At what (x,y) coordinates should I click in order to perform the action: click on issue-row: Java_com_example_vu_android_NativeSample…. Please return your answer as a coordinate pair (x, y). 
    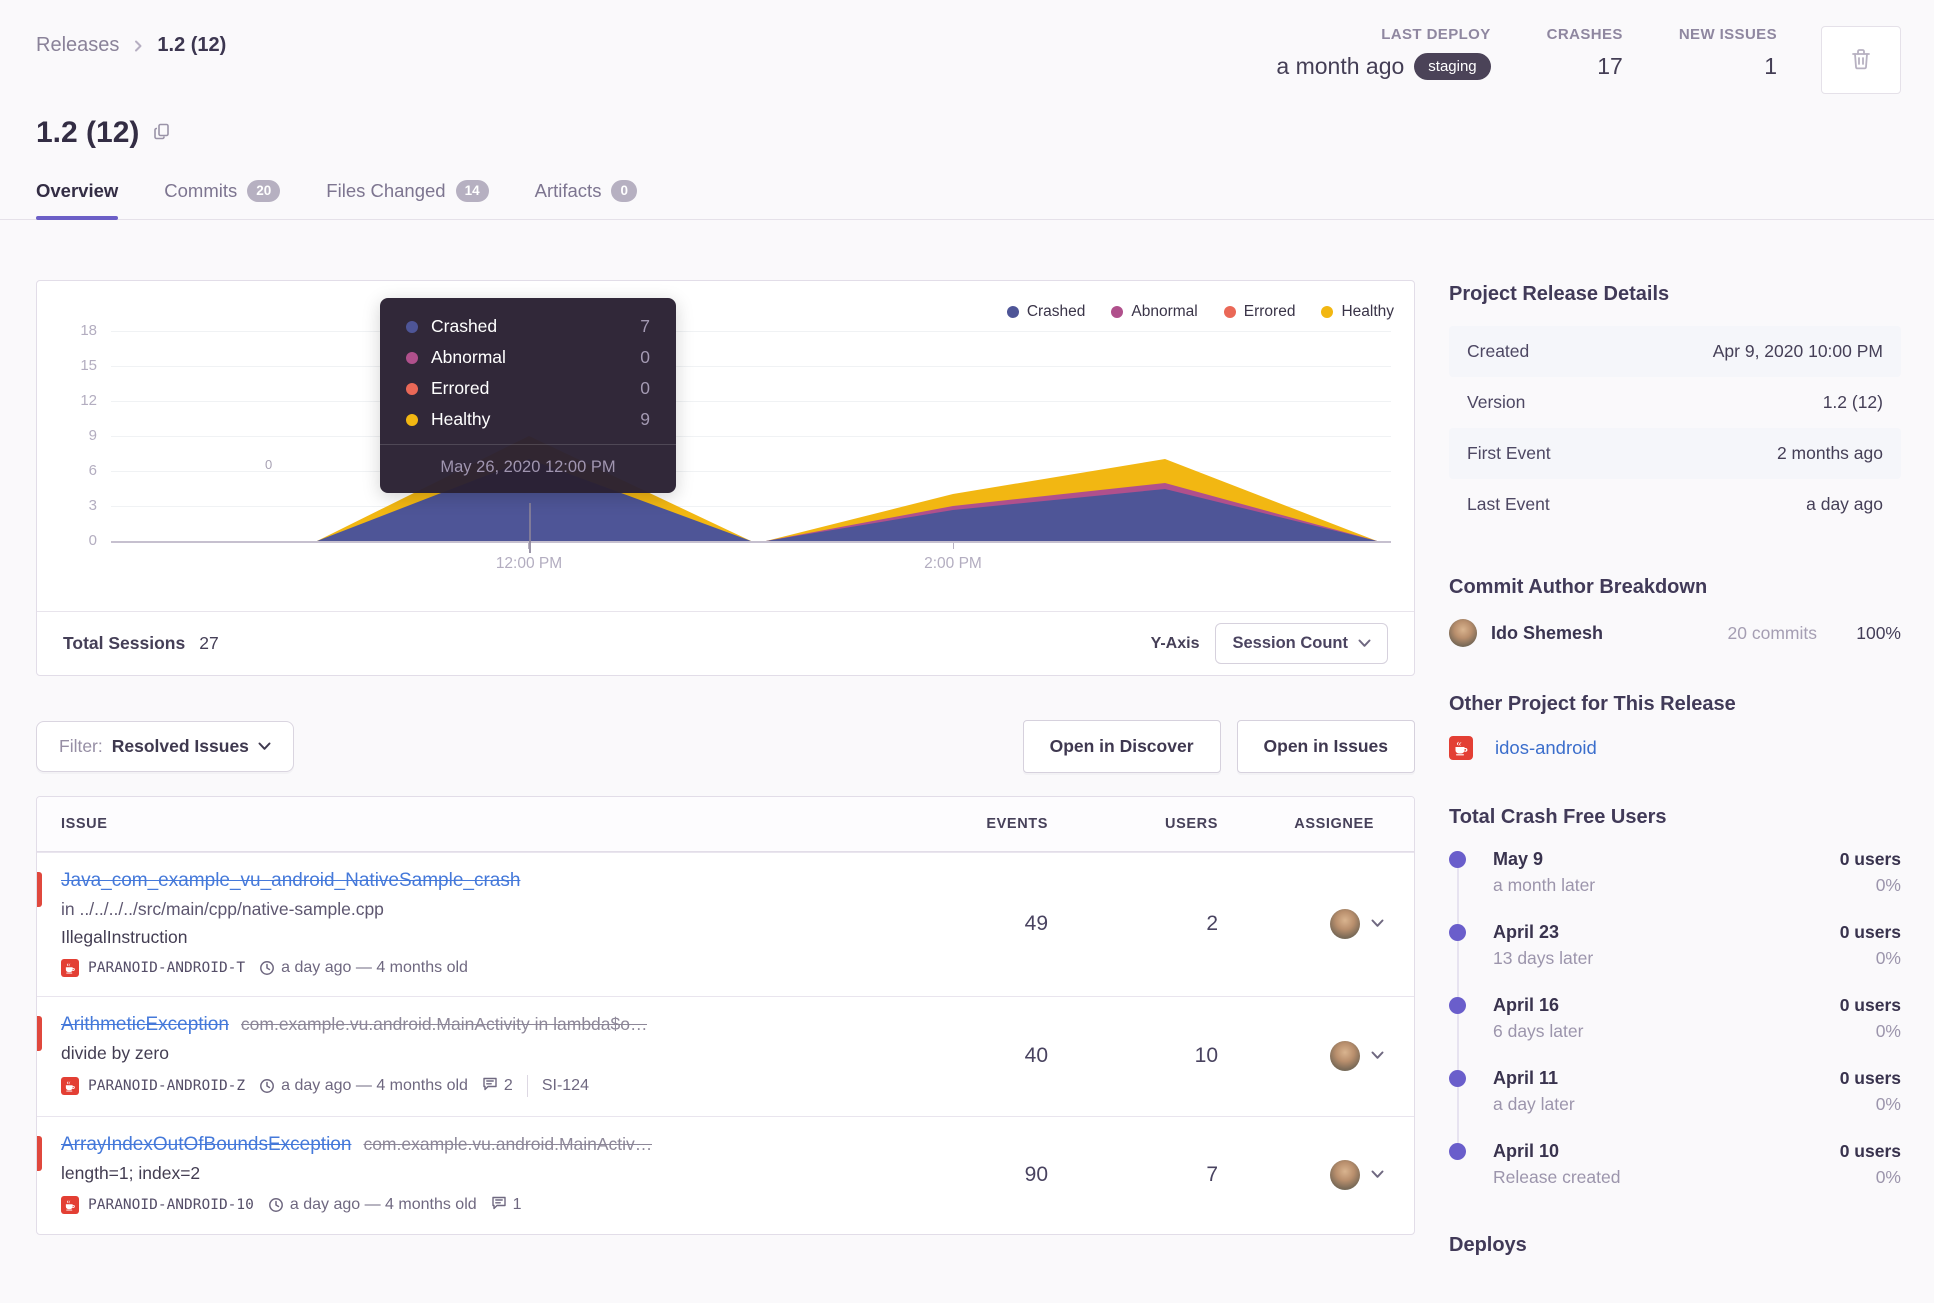
    Looking at the image, I should click on (725, 924).